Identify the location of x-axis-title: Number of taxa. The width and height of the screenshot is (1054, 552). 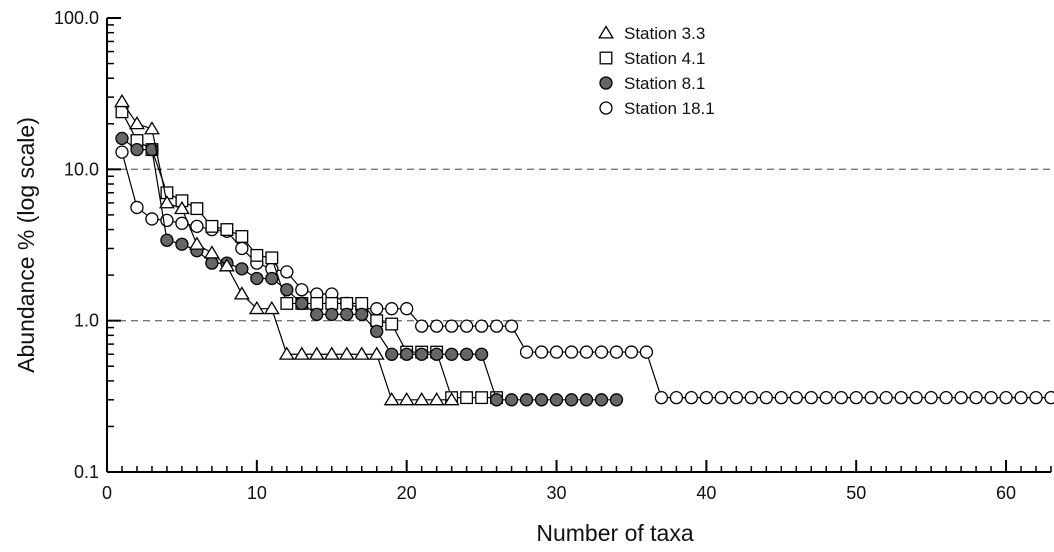
(614, 533).